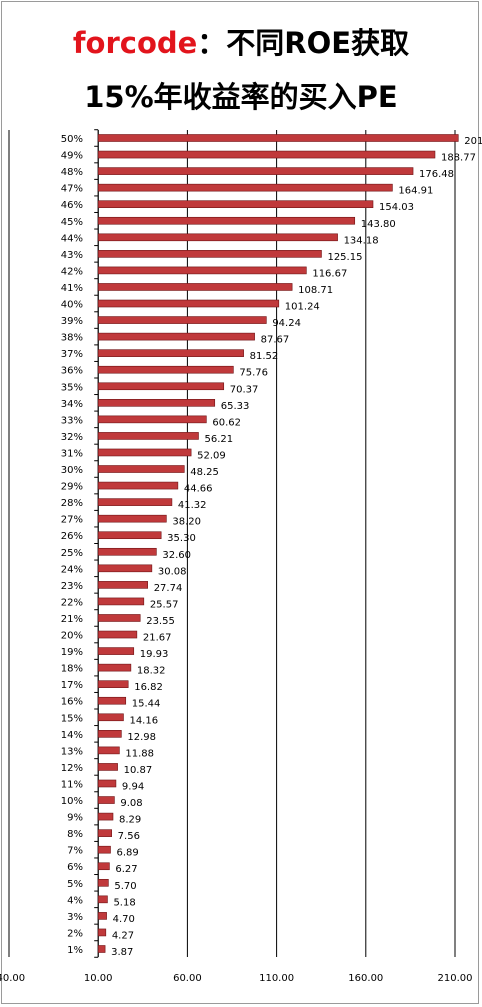  Describe the element at coordinates (473, 141) in the screenshot. I see `data-label: 201.83` at that location.